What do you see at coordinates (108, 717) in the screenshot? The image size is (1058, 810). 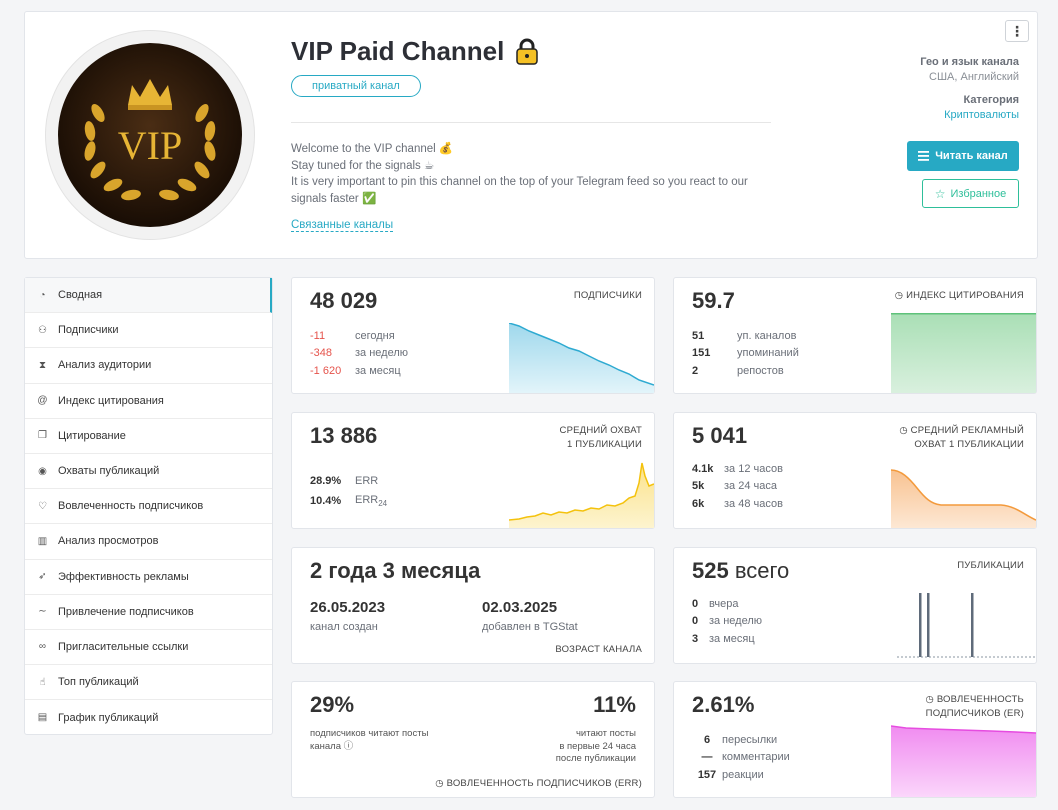 I see `sidebar-item-label: График публикаций` at bounding box center [108, 717].